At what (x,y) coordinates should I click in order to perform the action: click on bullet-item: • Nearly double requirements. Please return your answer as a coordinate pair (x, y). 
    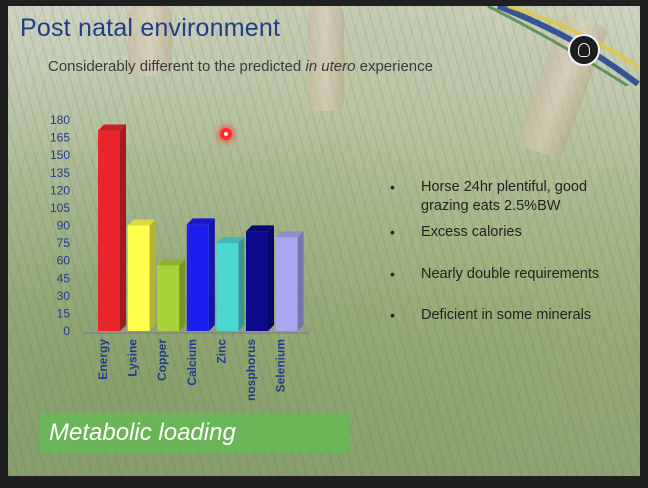
    Looking at the image, I should click on (513, 274).